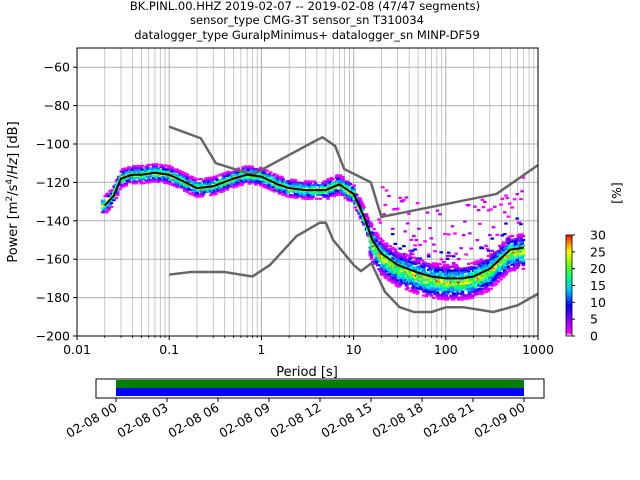  Describe the element at coordinates (598, 302) in the screenshot. I see `colorbar-tick-label: 10` at that location.